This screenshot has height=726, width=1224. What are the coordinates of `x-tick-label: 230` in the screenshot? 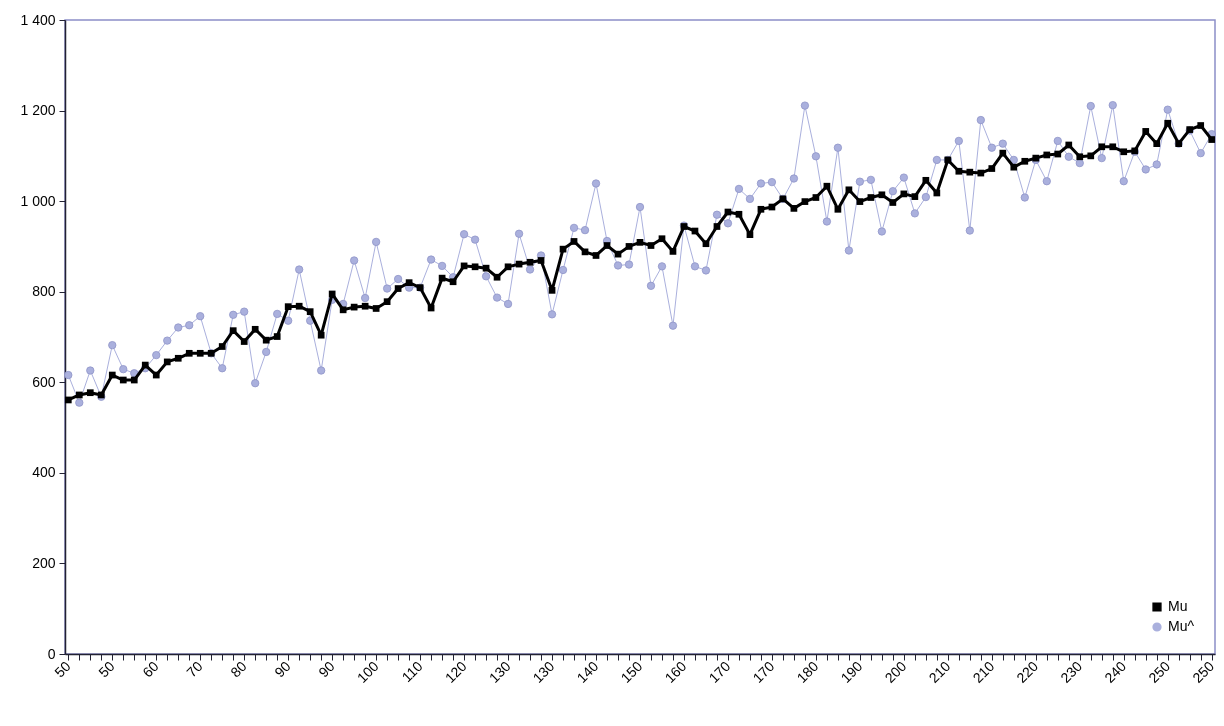 It's located at (1071, 671).